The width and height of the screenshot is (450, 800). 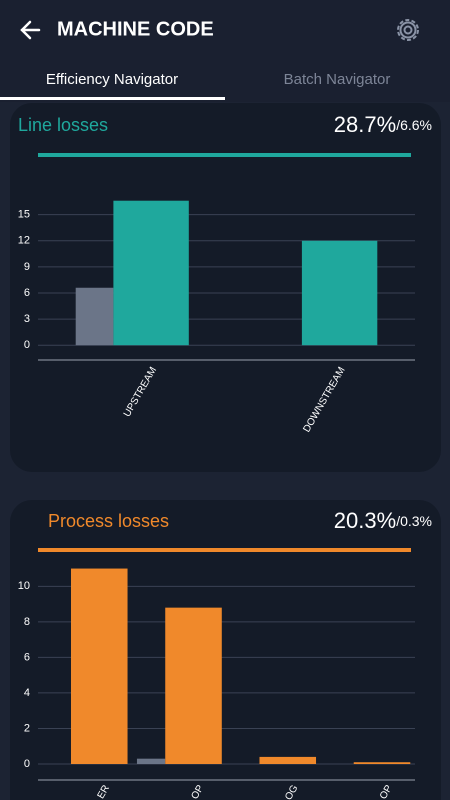 I want to click on y-tick-label: 12, so click(x=24, y=241).